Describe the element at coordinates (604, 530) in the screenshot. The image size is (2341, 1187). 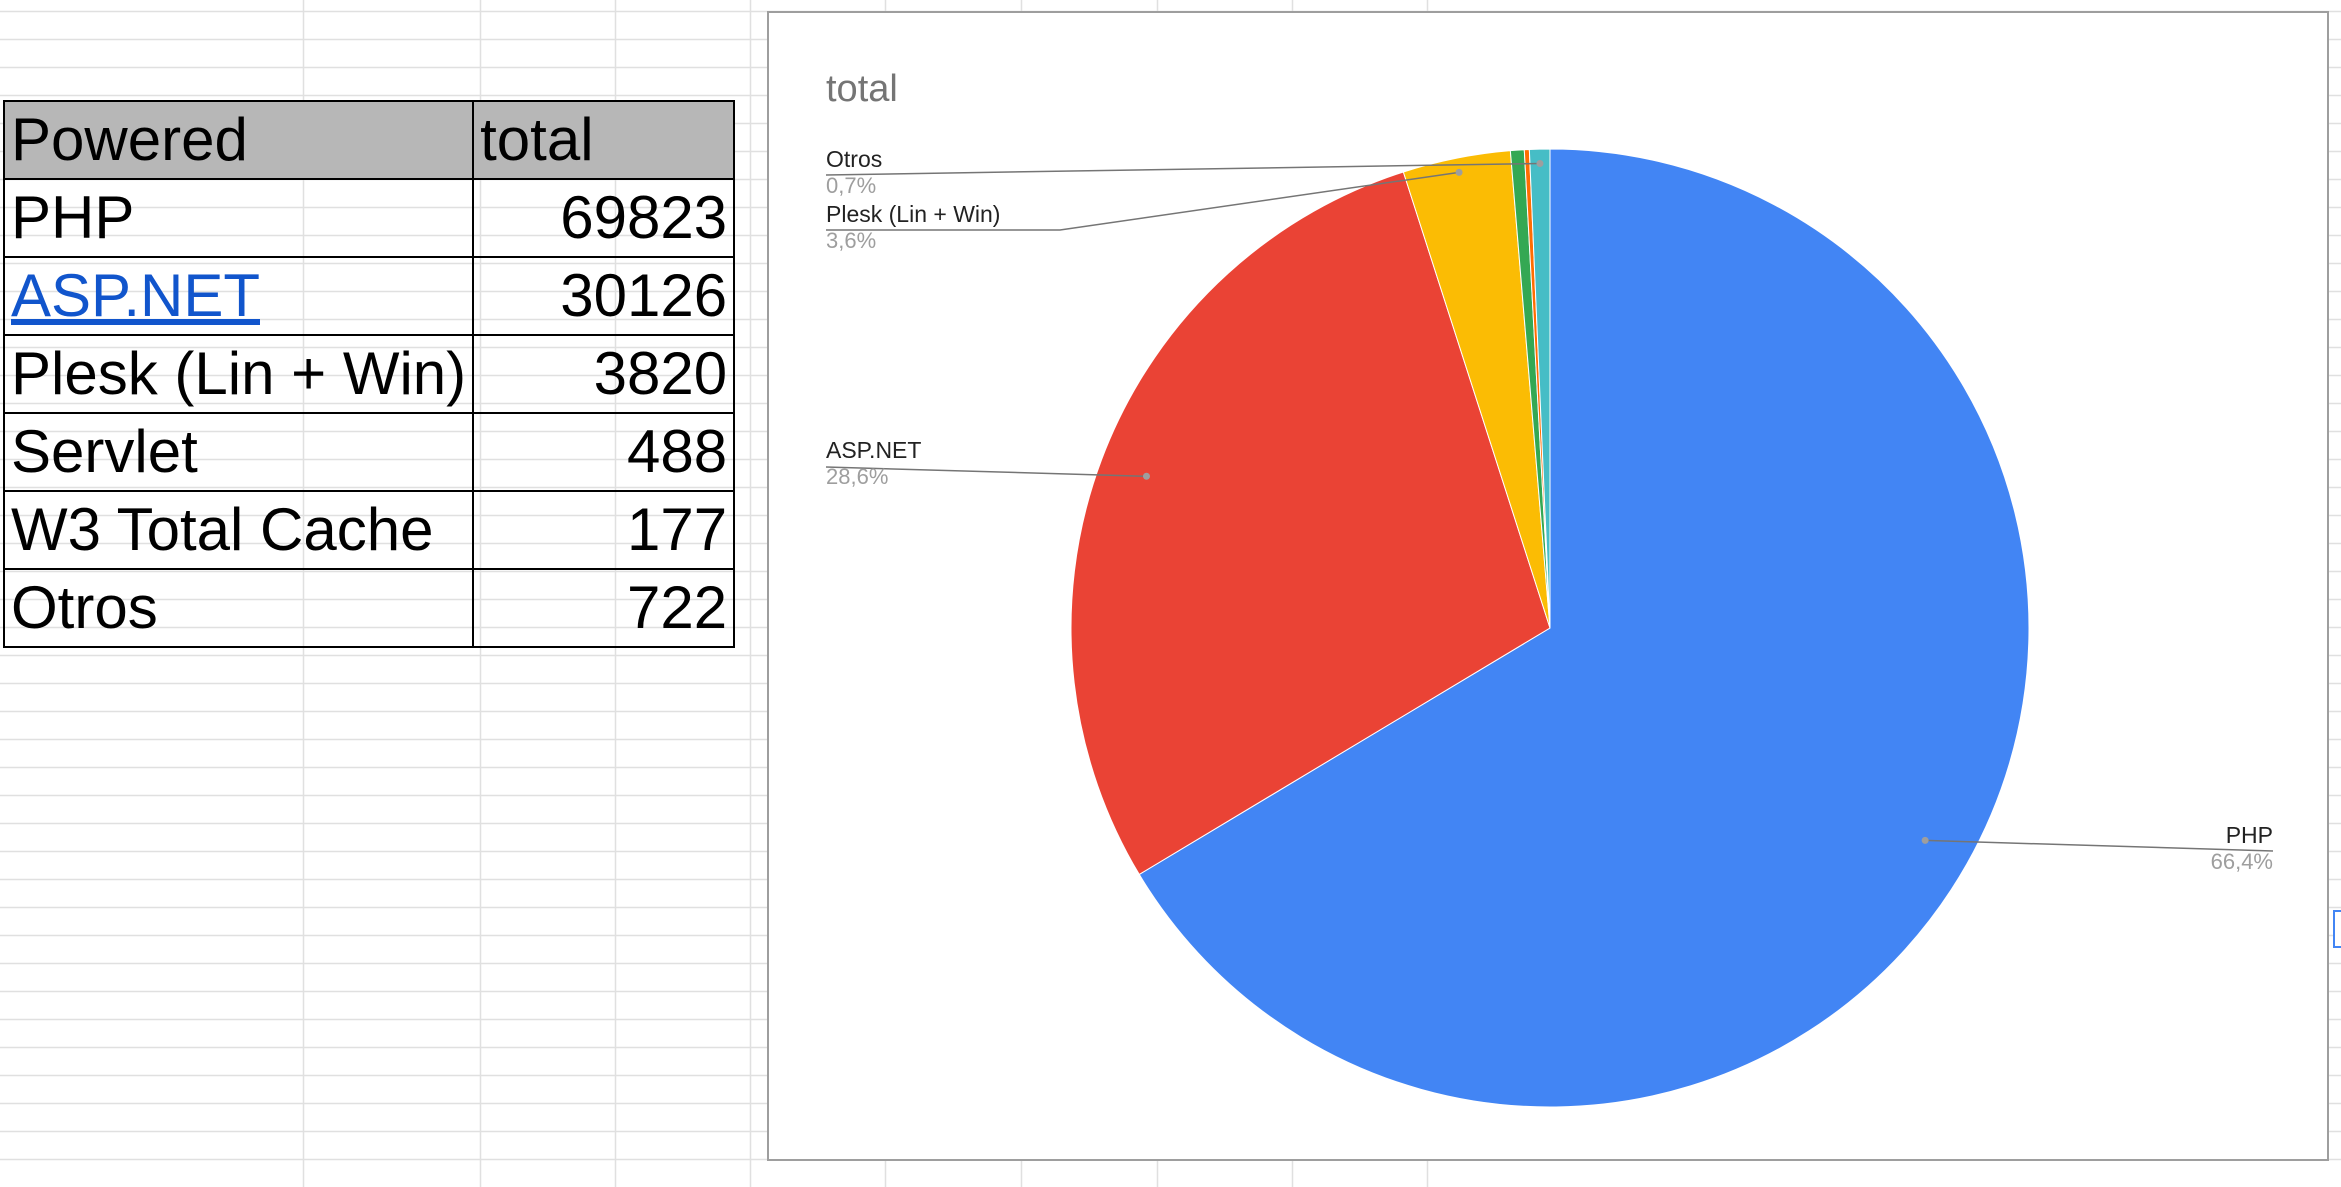
I see `row-value-cell: 177` at that location.